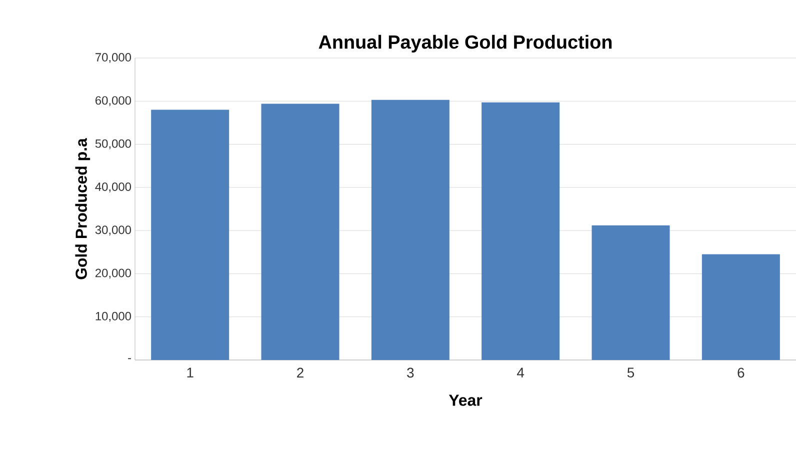 The image size is (796, 451). Describe the element at coordinates (114, 58) in the screenshot. I see `y-tick-label: 70,000` at that location.